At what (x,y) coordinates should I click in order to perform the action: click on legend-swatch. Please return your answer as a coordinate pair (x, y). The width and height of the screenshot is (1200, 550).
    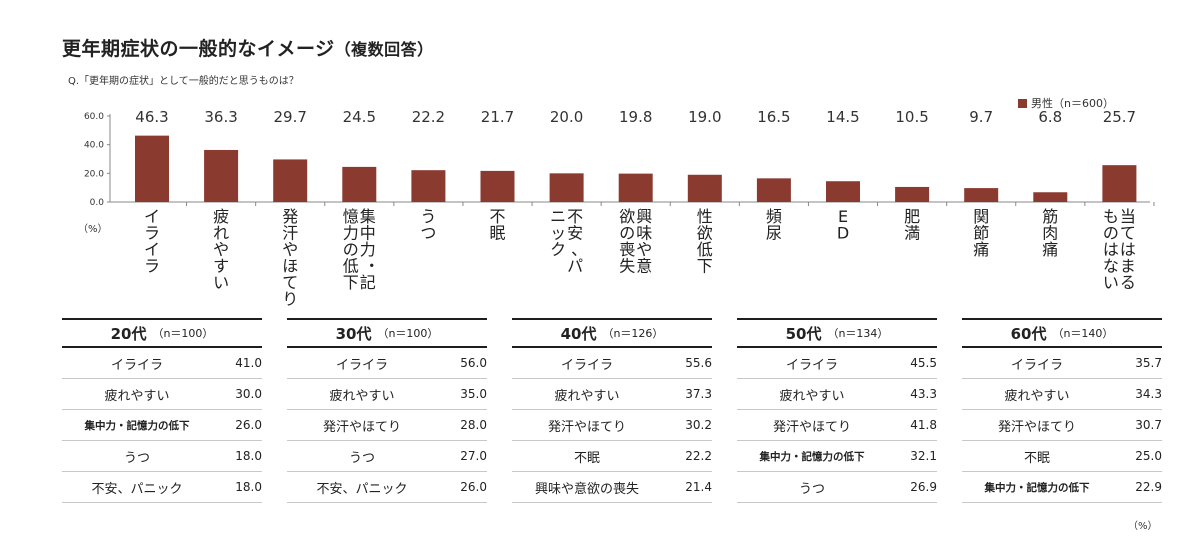
    Looking at the image, I should click on (1022, 103).